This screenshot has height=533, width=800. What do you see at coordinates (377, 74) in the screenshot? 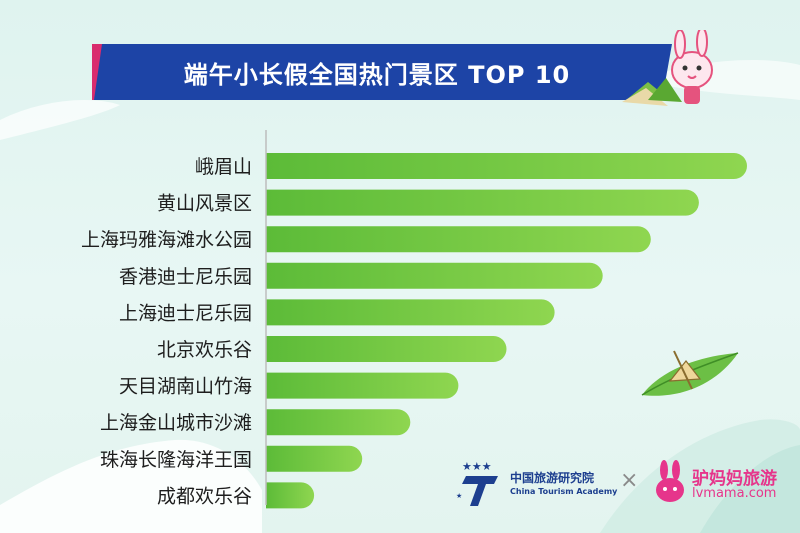
I see `chart-title: 端午小长假全国热门景区 TOP 10` at bounding box center [377, 74].